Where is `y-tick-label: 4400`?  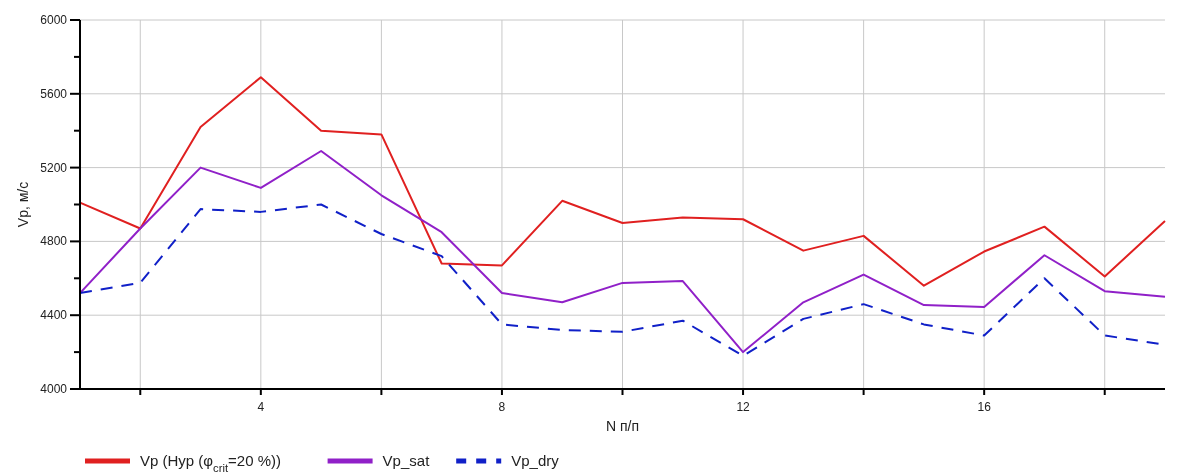
y-tick-label: 4400 is located at coordinates (54, 315).